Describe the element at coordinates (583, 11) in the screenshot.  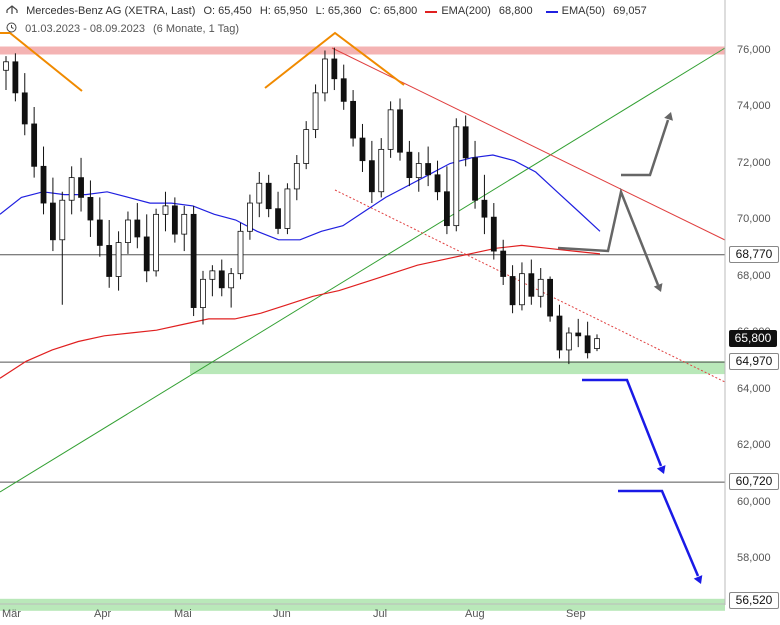
I see `ema50-label: EMA(50)` at that location.